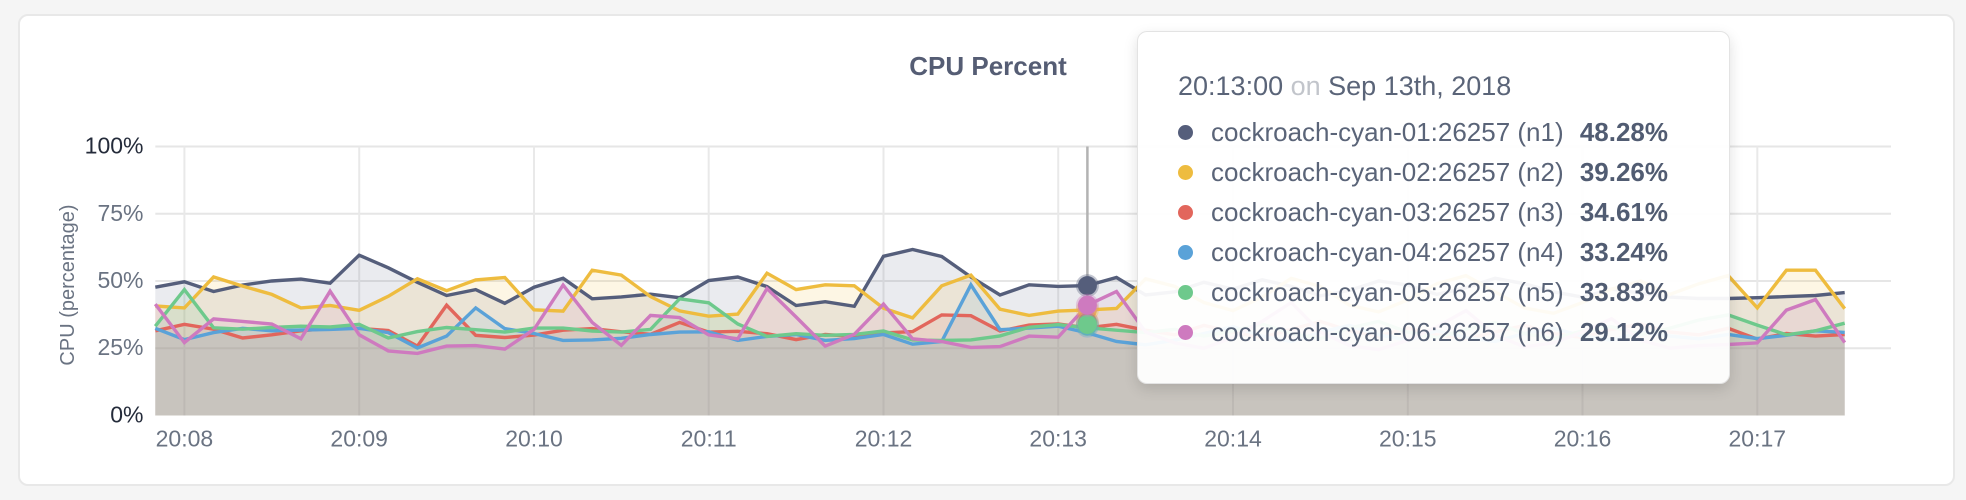 Image resolution: width=1966 pixels, height=500 pixels. I want to click on svg-text: 75%, so click(120, 213).